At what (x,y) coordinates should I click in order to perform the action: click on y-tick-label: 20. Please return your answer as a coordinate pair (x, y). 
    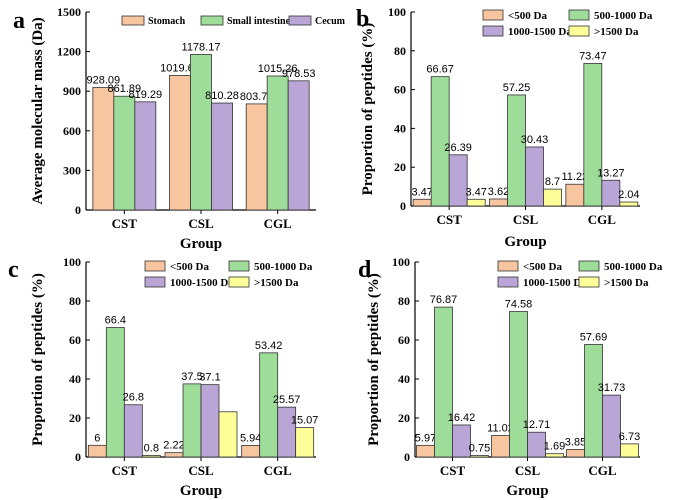
    Looking at the image, I should click on (400, 167).